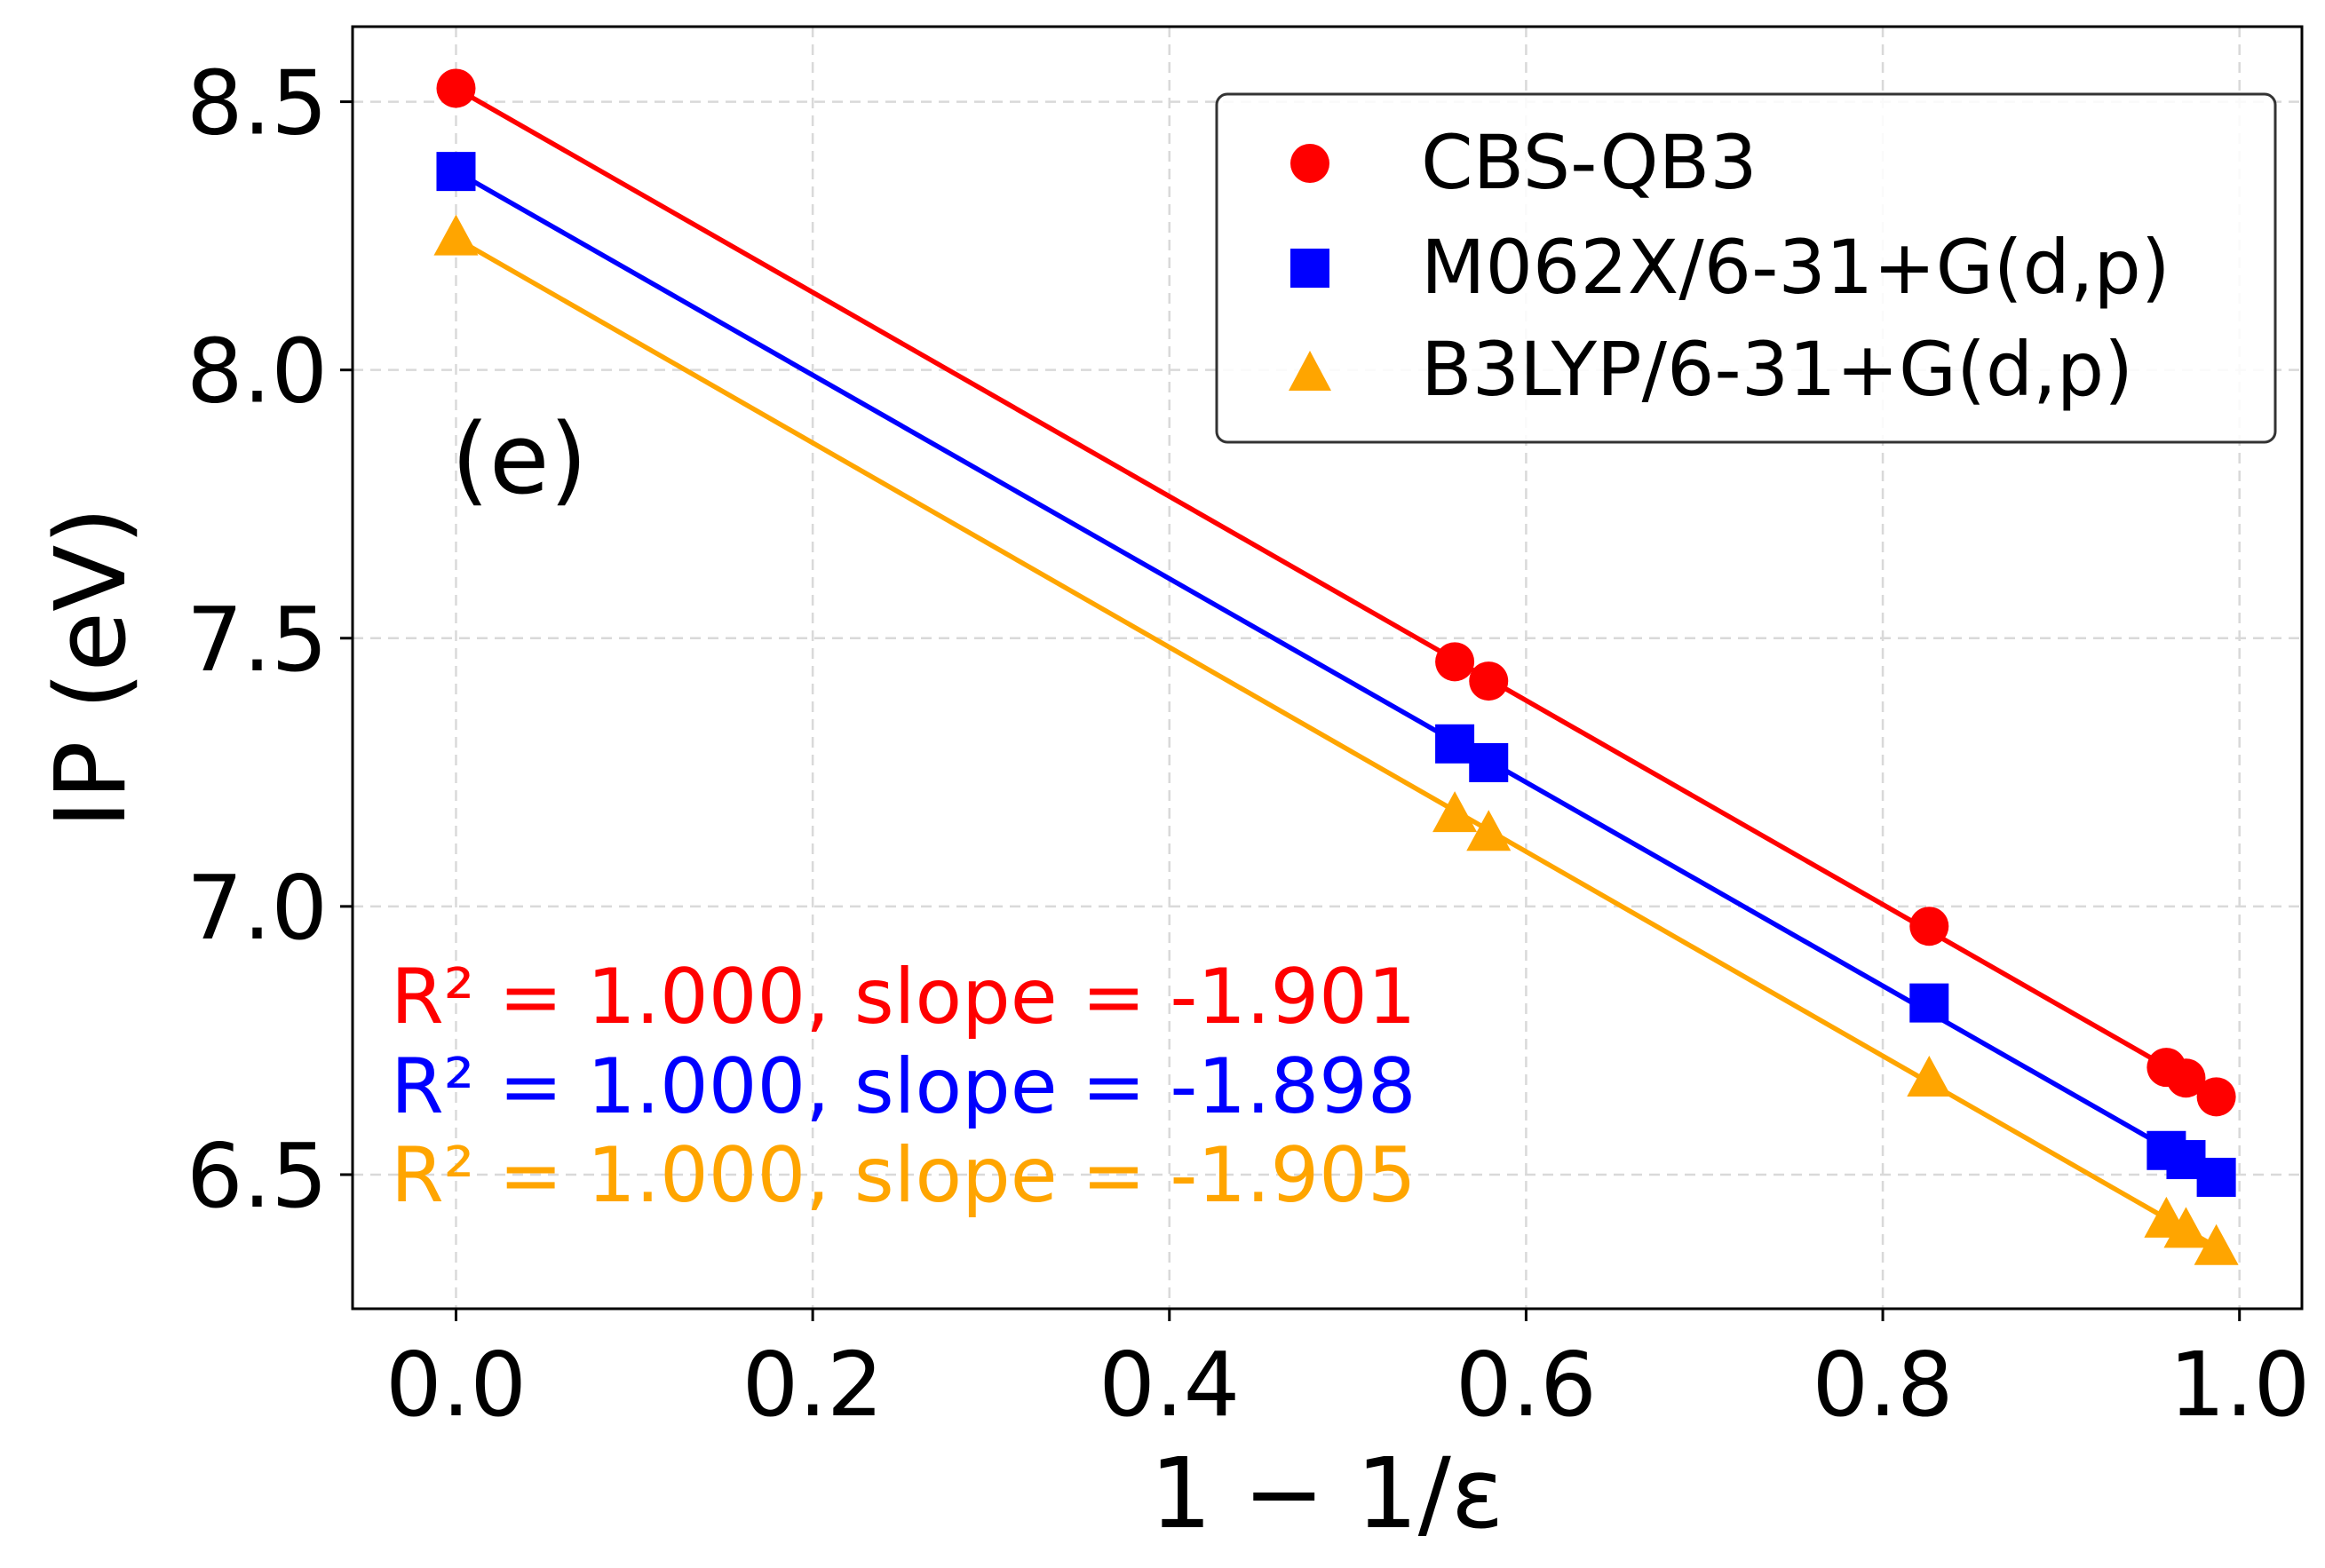  Describe the element at coordinates (257, 1176) in the screenshot. I see `y-tick-label: 6.5` at that location.